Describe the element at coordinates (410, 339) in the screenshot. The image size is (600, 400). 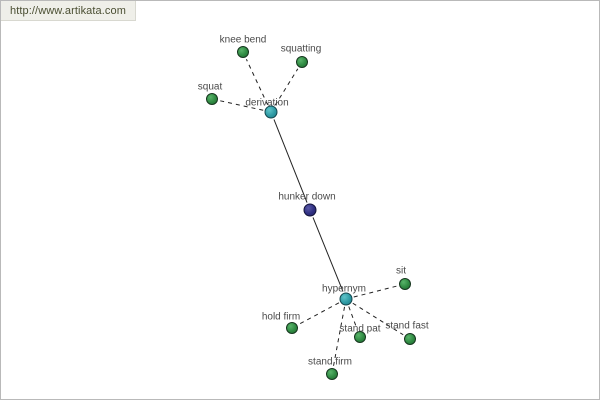
I see `graph-node-stand-fast` at that location.